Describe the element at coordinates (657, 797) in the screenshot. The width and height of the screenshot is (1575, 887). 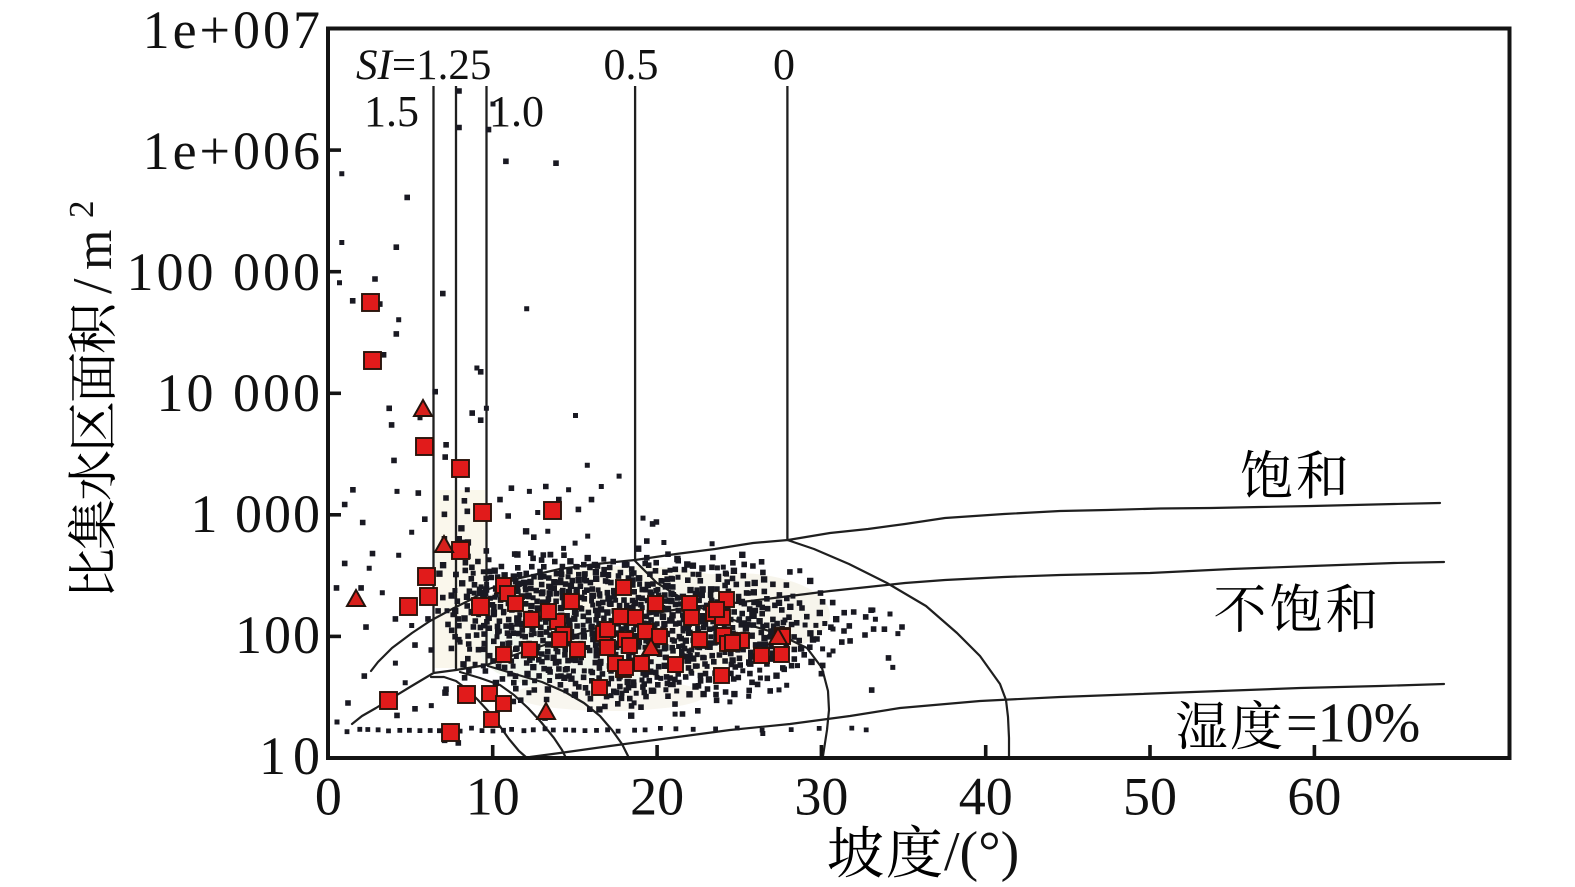
I see `svg-text: 20` at that location.